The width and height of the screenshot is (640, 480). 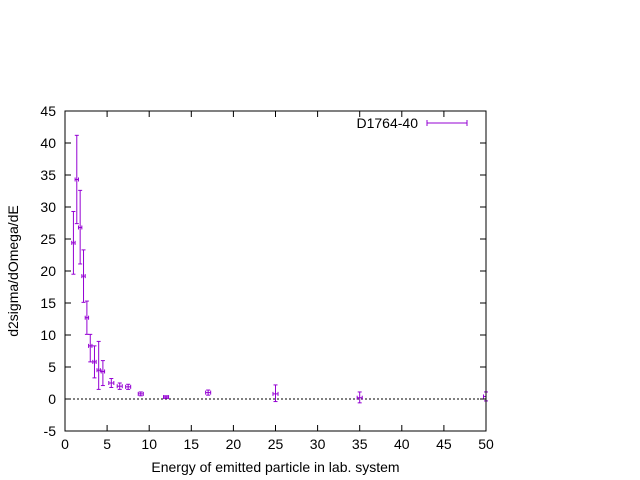 What do you see at coordinates (149, 444) in the screenshot?
I see `x-tick-label: 10` at bounding box center [149, 444].